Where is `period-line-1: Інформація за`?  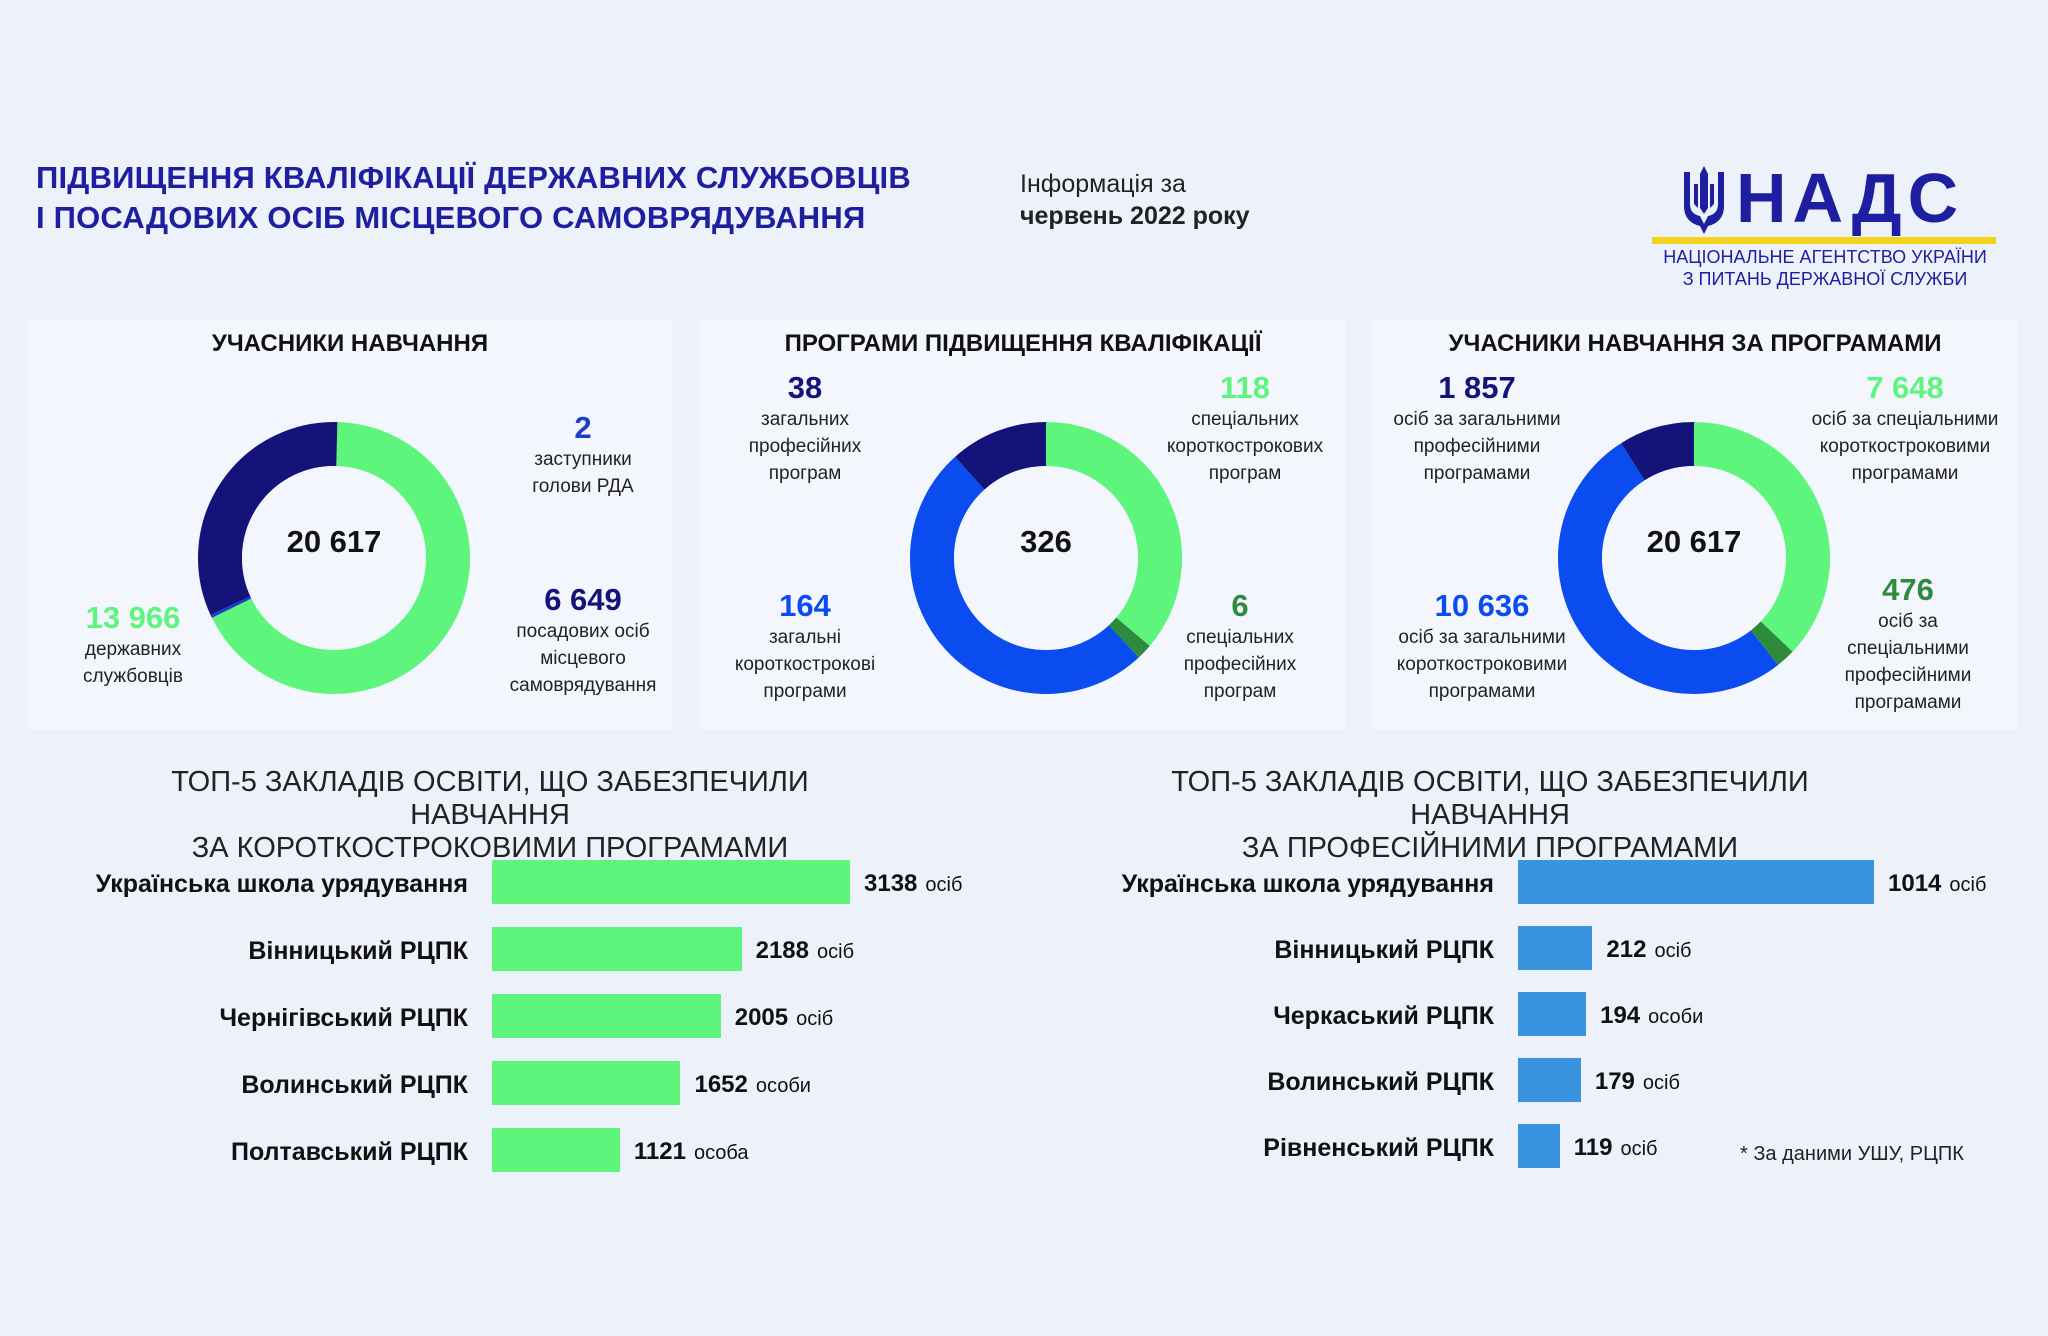
period-line-1: Інформація за is located at coordinates (1103, 184).